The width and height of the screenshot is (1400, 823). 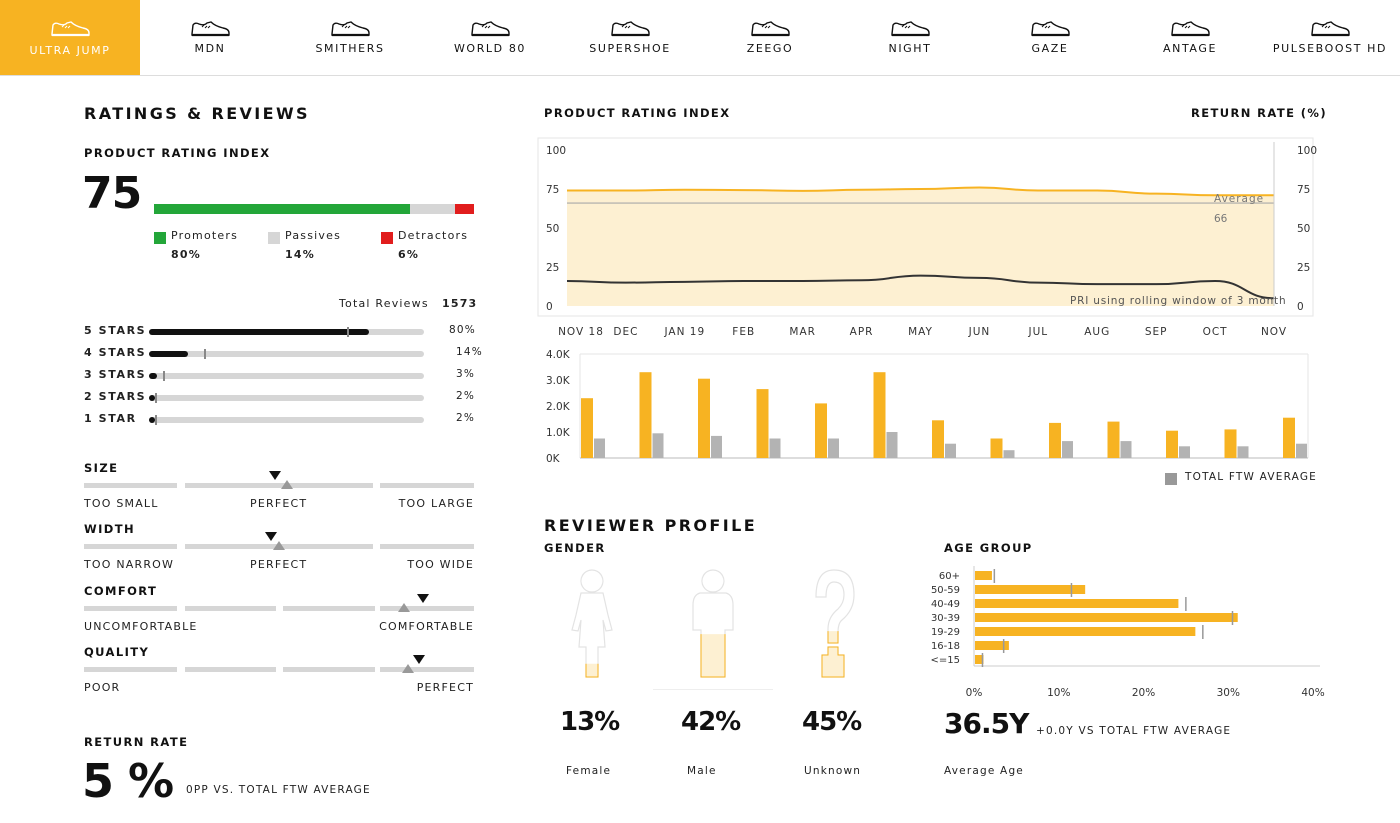 What do you see at coordinates (466, 374) in the screenshot?
I see `star-row-value: 3%` at bounding box center [466, 374].